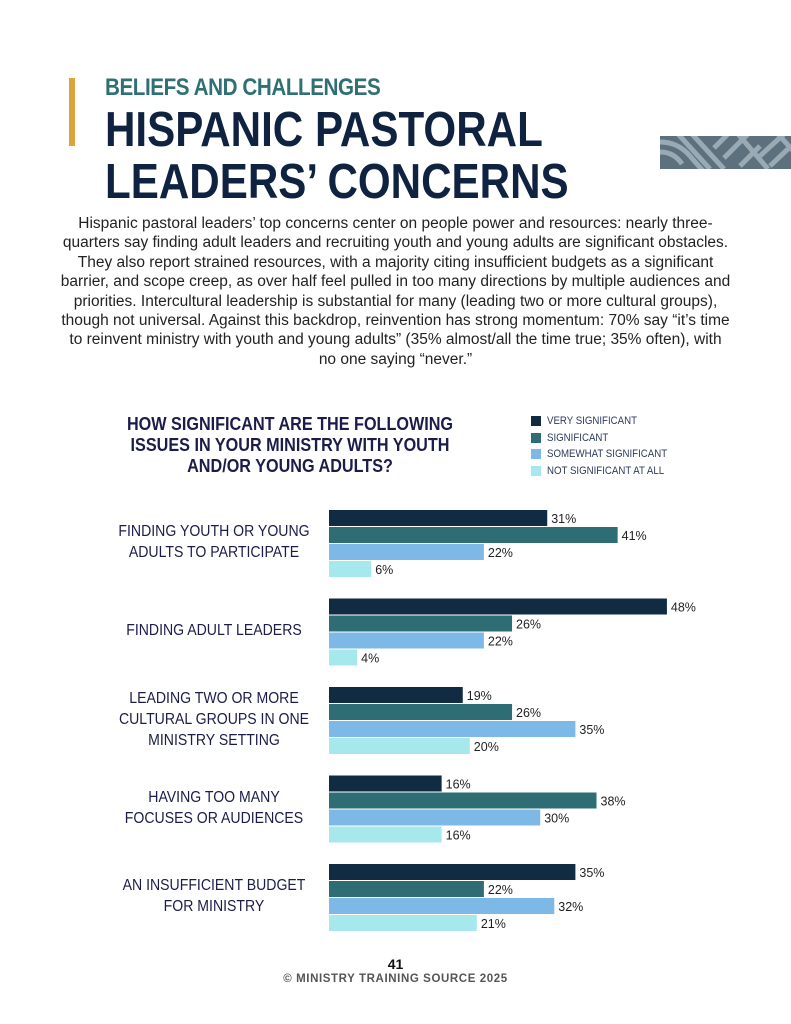  What do you see at coordinates (214, 552) in the screenshot?
I see `category-label-line: ADULTS TO PARTICIPATE` at bounding box center [214, 552].